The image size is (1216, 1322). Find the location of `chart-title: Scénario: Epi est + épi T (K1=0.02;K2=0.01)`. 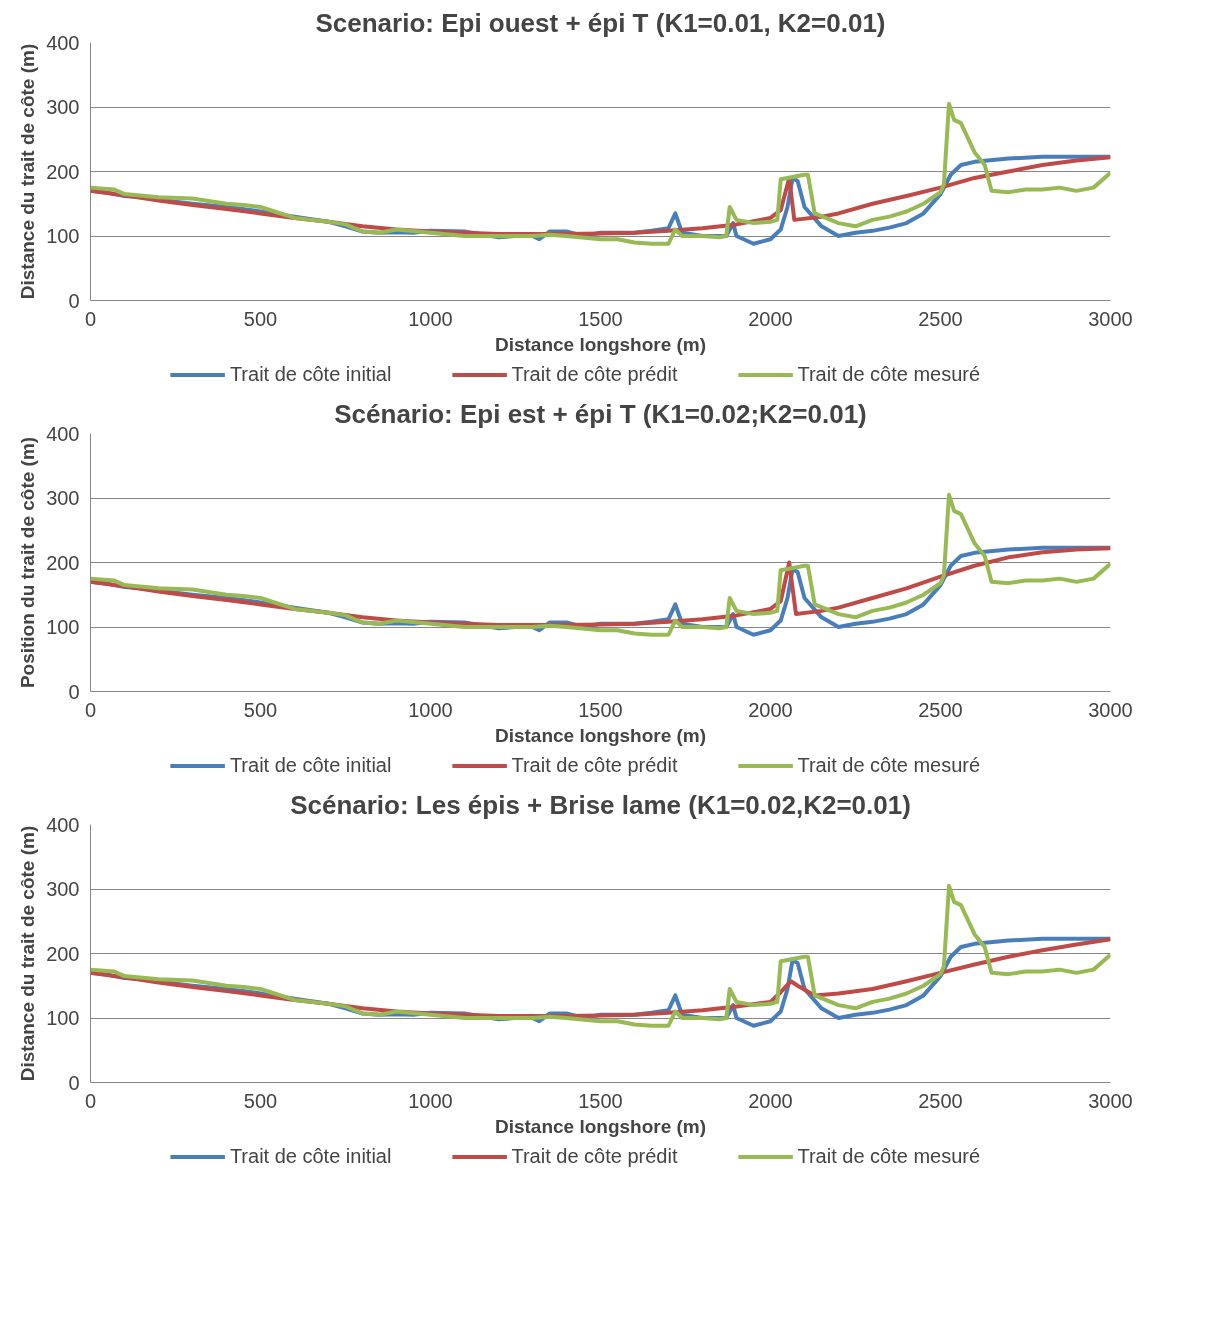

chart-title: Scénario: Epi est + épi T (K1=0.02;K2=0.01) is located at coordinates (600, 413).